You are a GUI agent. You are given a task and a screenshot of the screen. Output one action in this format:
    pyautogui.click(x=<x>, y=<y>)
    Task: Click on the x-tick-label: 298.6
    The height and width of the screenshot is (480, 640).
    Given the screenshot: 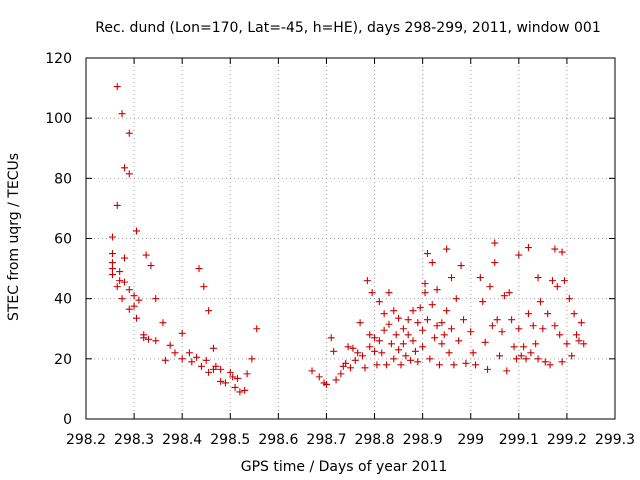 What is the action you would take?
    pyautogui.click(x=278, y=440)
    